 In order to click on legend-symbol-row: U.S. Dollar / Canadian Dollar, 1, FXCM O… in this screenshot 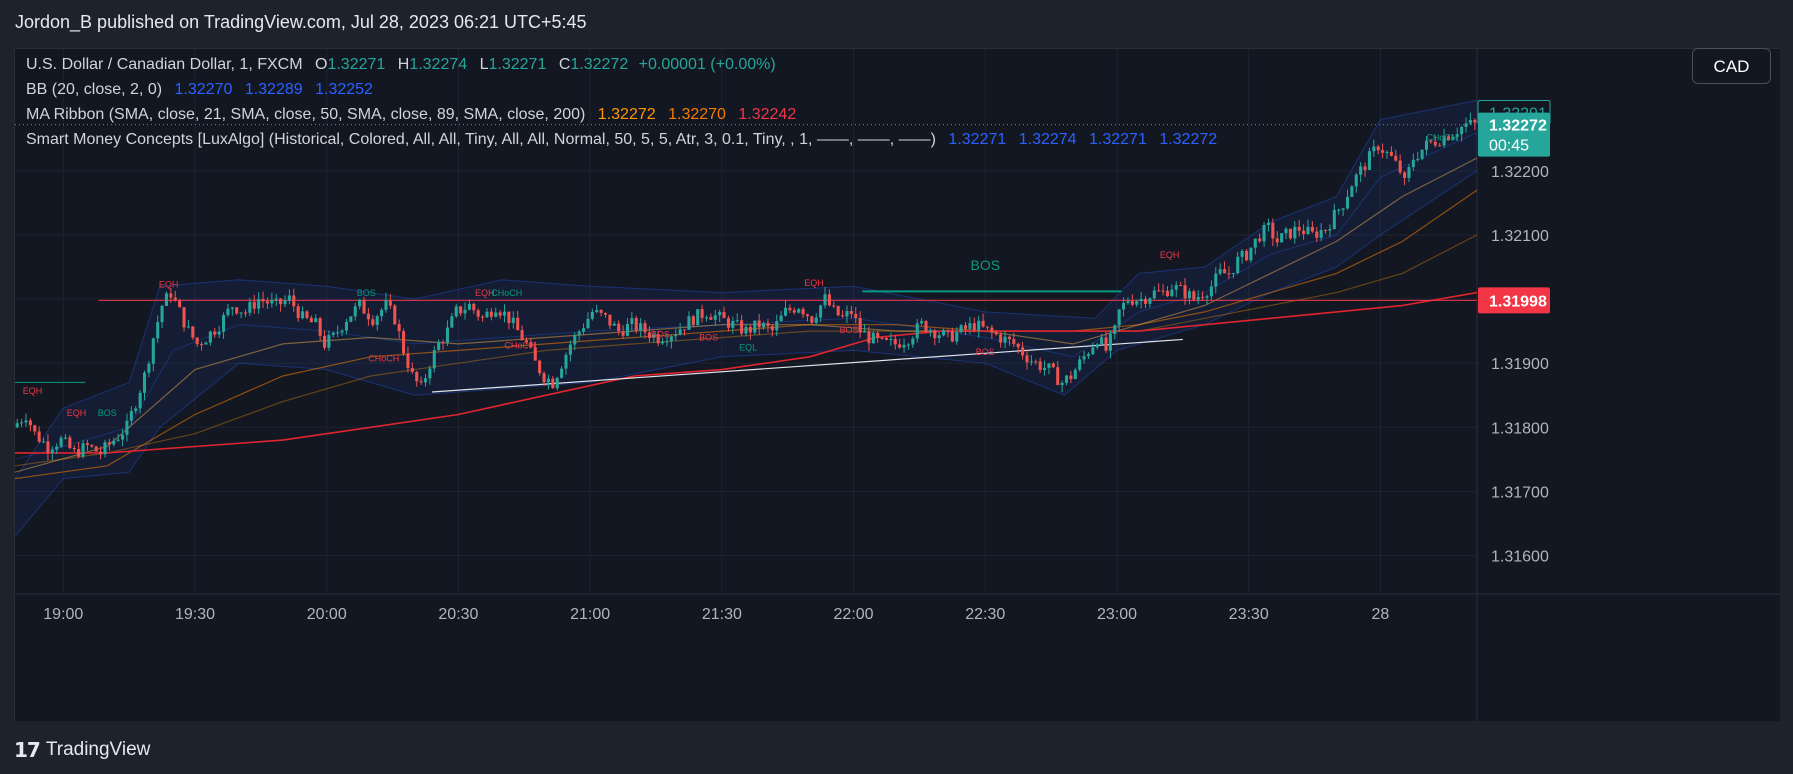, I will do `click(621, 64)`.